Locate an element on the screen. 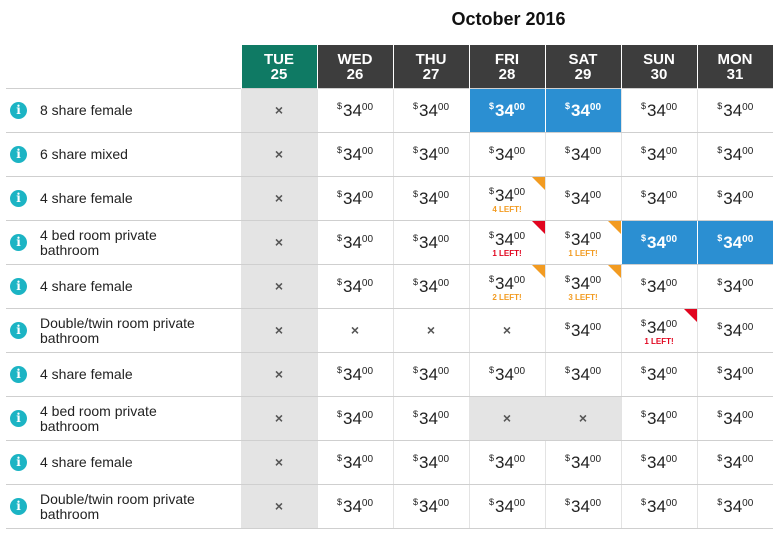 Image resolution: width=776 pixels, height=533 pixels. room-name: 8 share female is located at coordinates (86, 110).